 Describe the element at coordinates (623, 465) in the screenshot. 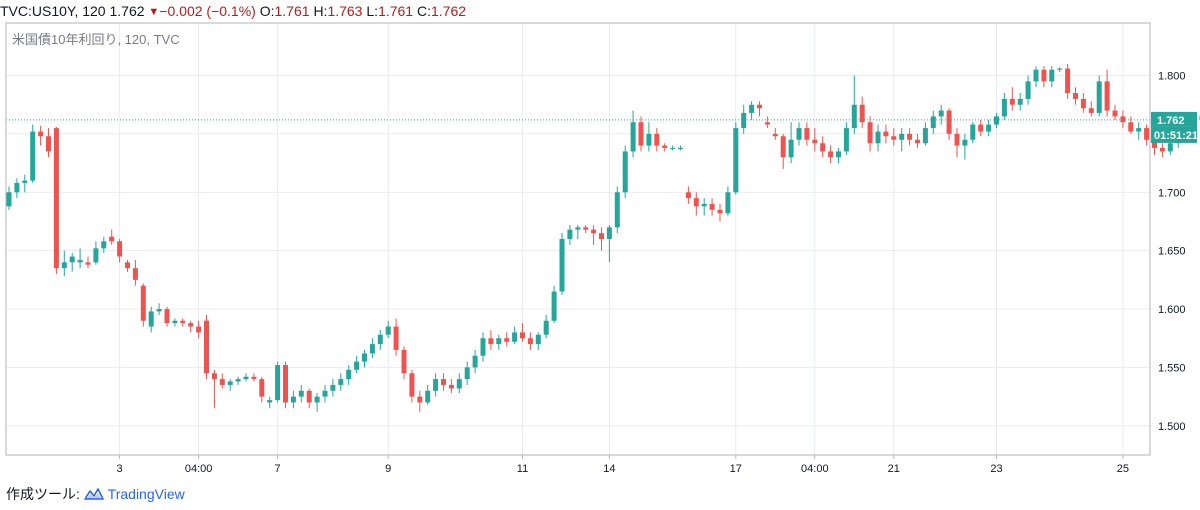

I see `time-axis: 3 04:00 7 9 11 14 17 04:00 21 23 25` at that location.